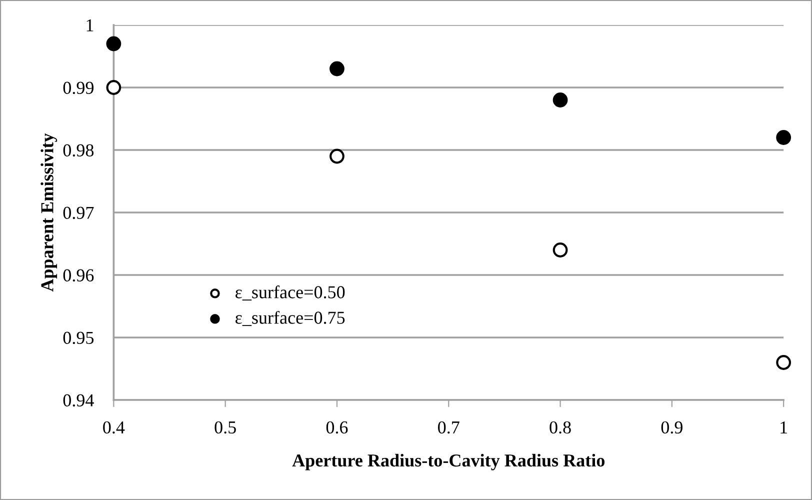 This screenshot has height=500, width=812. Describe the element at coordinates (78, 400) in the screenshot. I see `y-tick-label: 0.94` at that location.